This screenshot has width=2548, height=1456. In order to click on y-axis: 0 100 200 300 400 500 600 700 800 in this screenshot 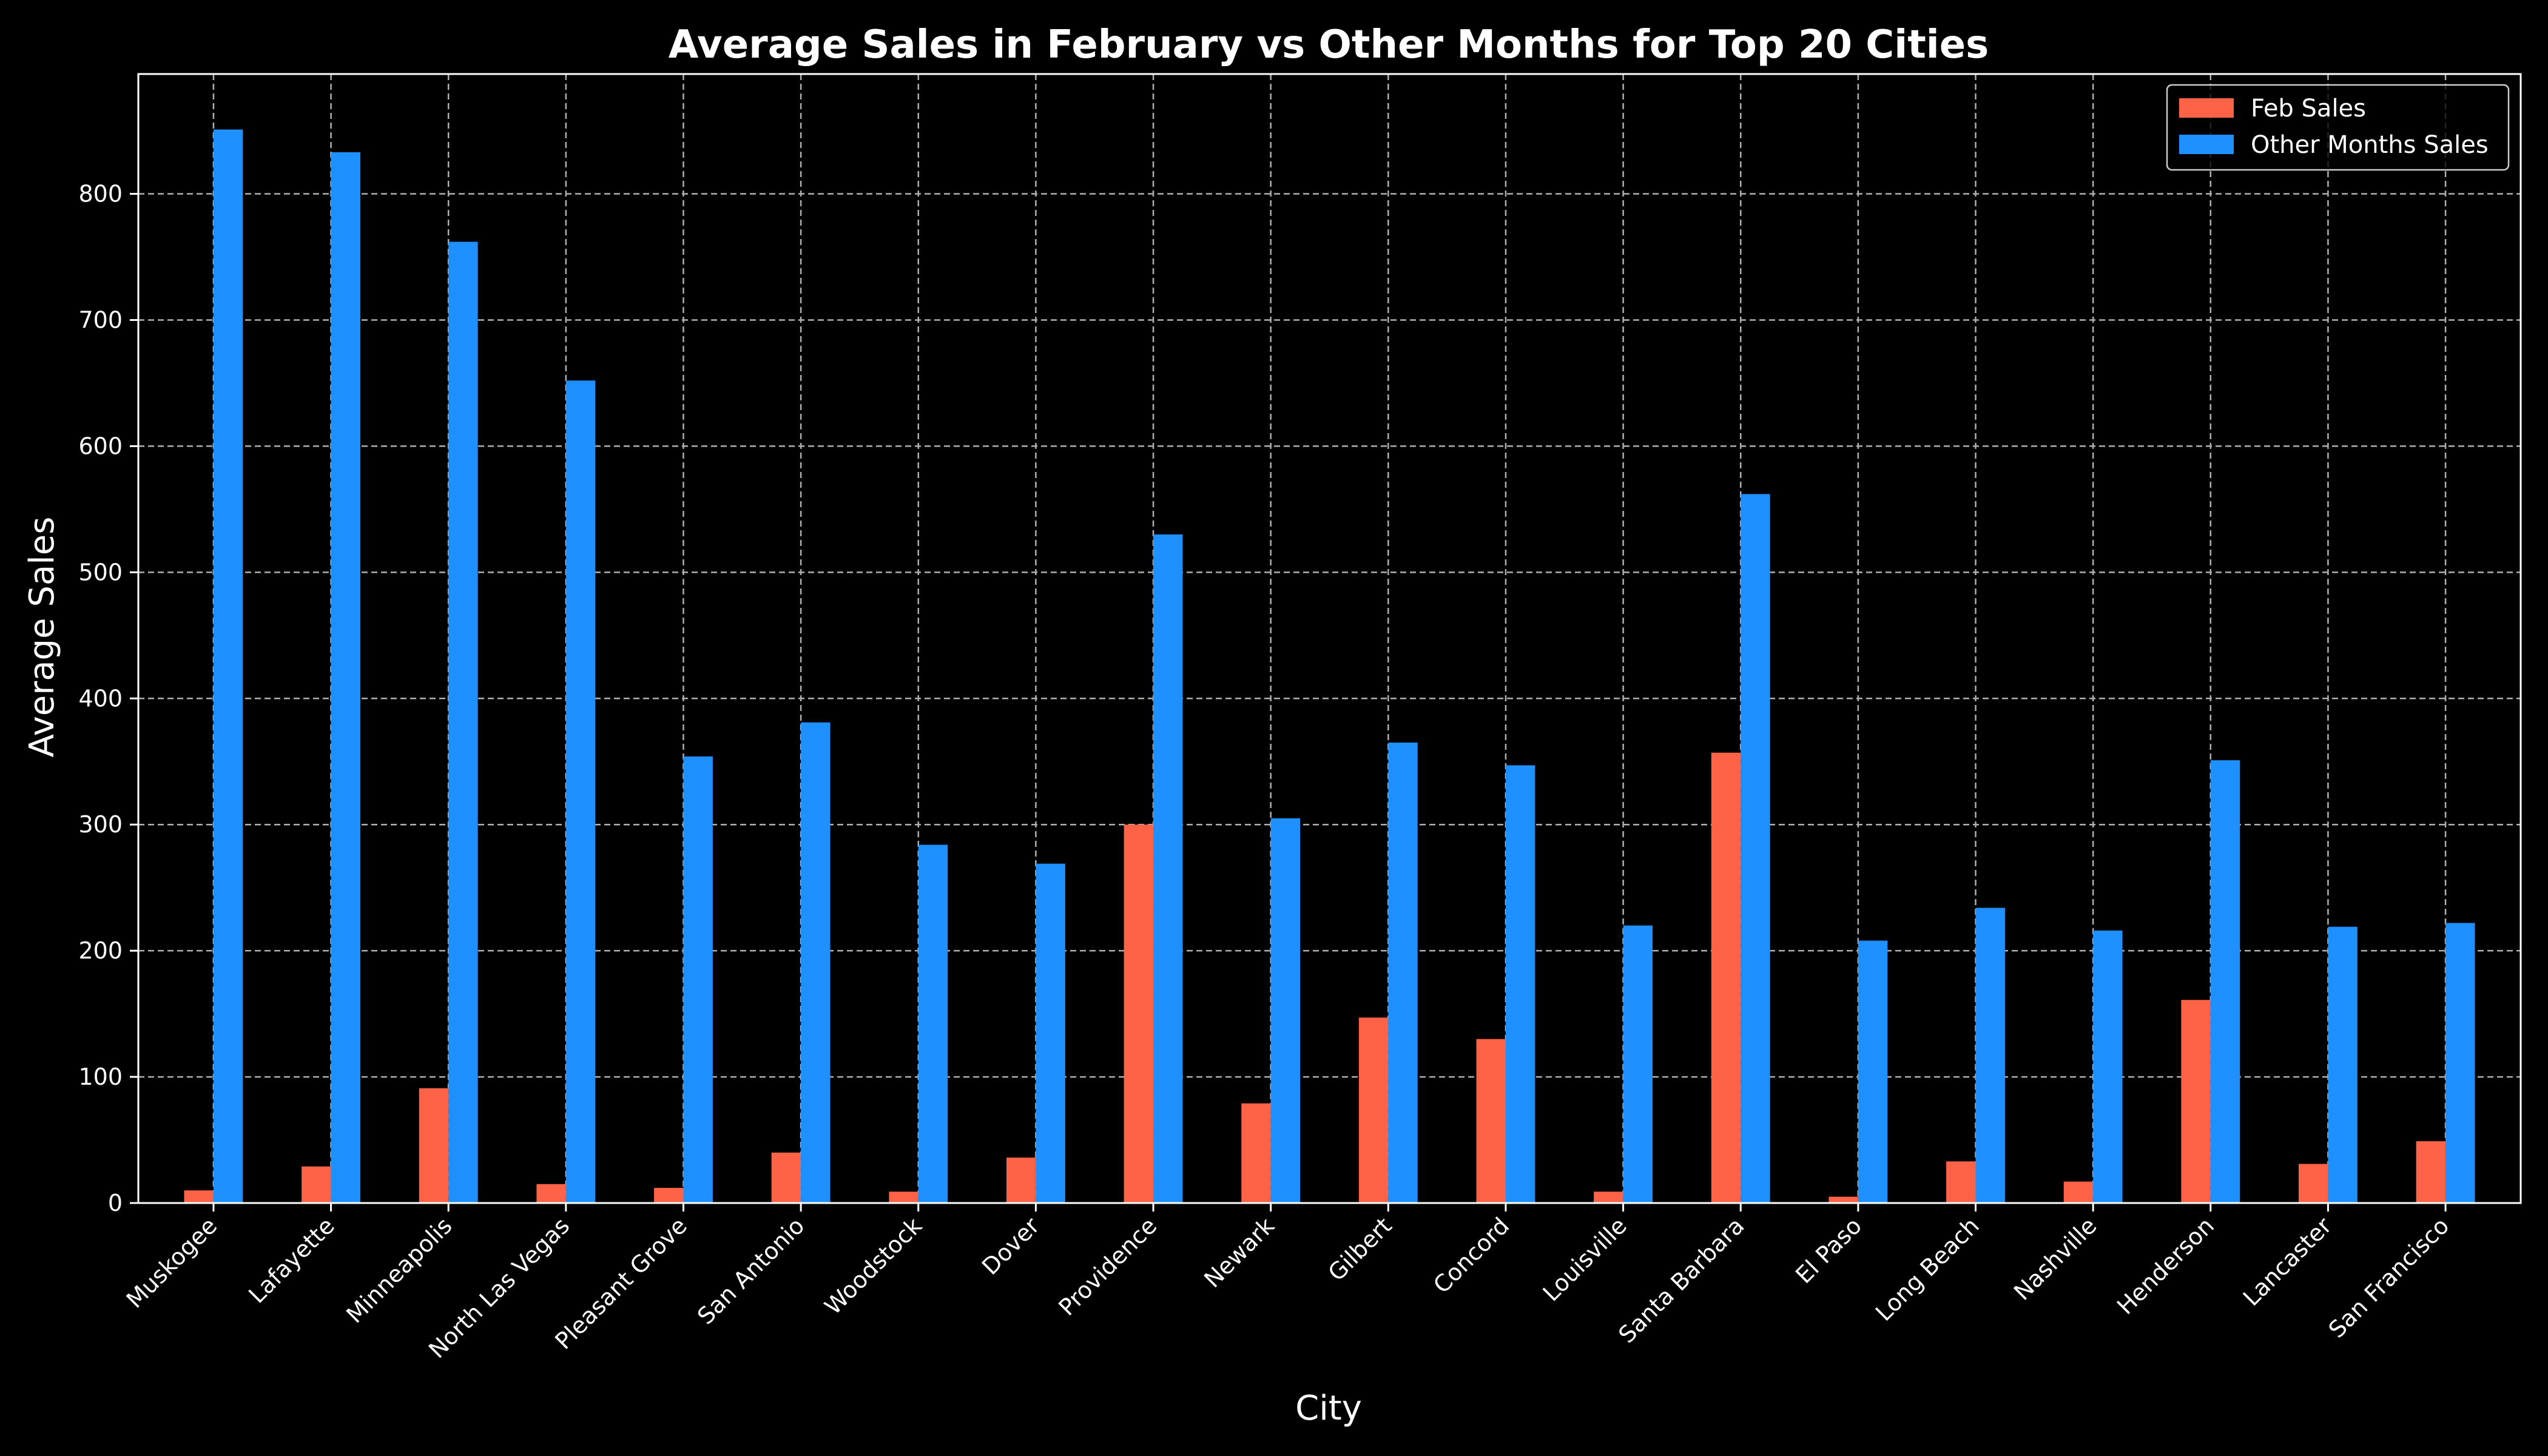, I will do `click(108, 698)`.